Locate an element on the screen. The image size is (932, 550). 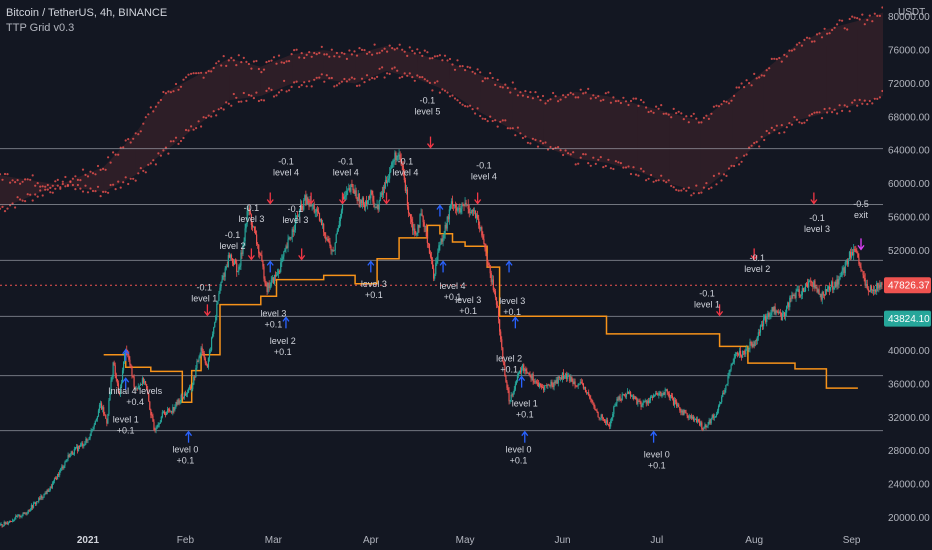
indicator-title: TTP Grid v0.3 is located at coordinates (40, 28).